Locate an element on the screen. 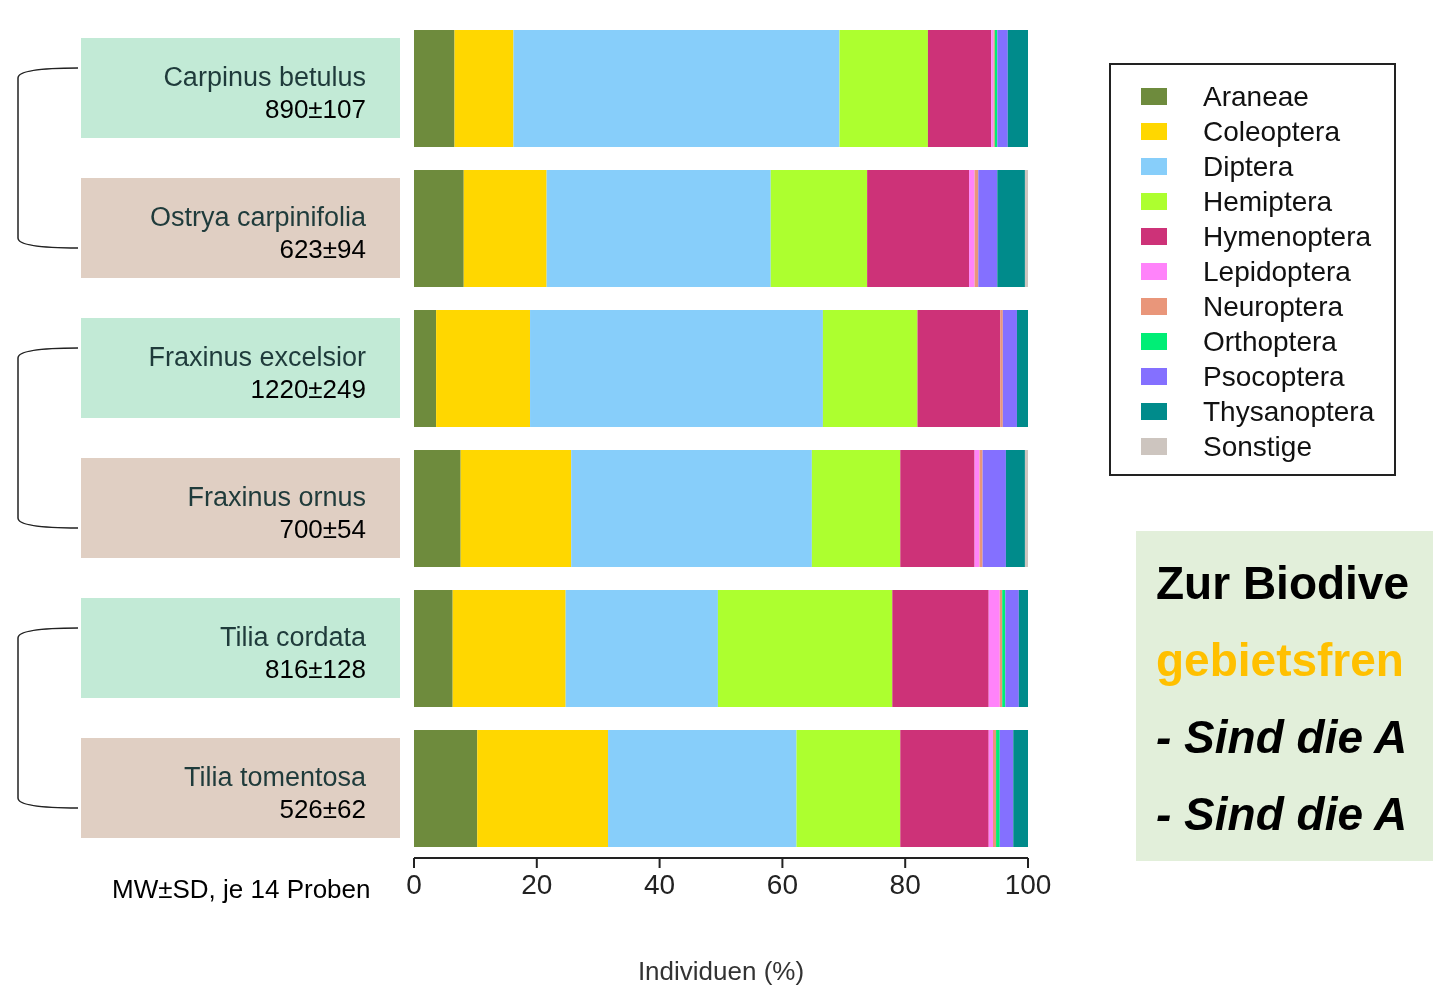 The width and height of the screenshot is (1433, 989). y-tick-label: Fraxinus excelsior 1220±249 is located at coordinates (257, 373).